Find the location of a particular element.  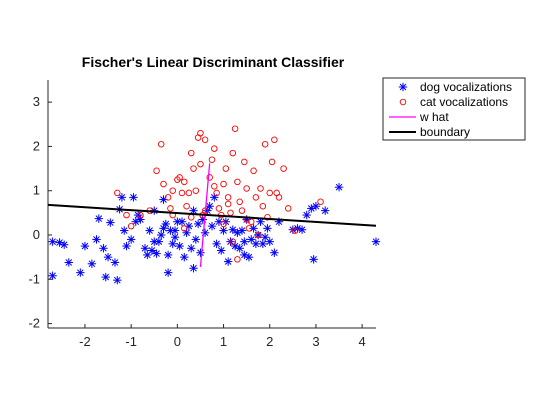

boundary-line is located at coordinates (212, 215).